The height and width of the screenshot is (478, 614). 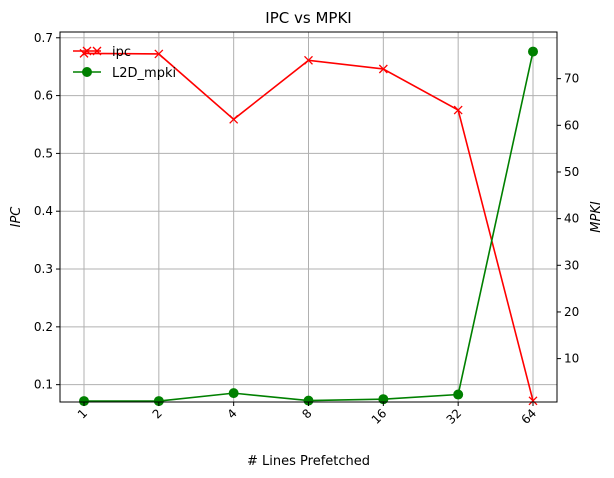 I want to click on legend: ipc L2D_mpki, so click(x=124, y=63).